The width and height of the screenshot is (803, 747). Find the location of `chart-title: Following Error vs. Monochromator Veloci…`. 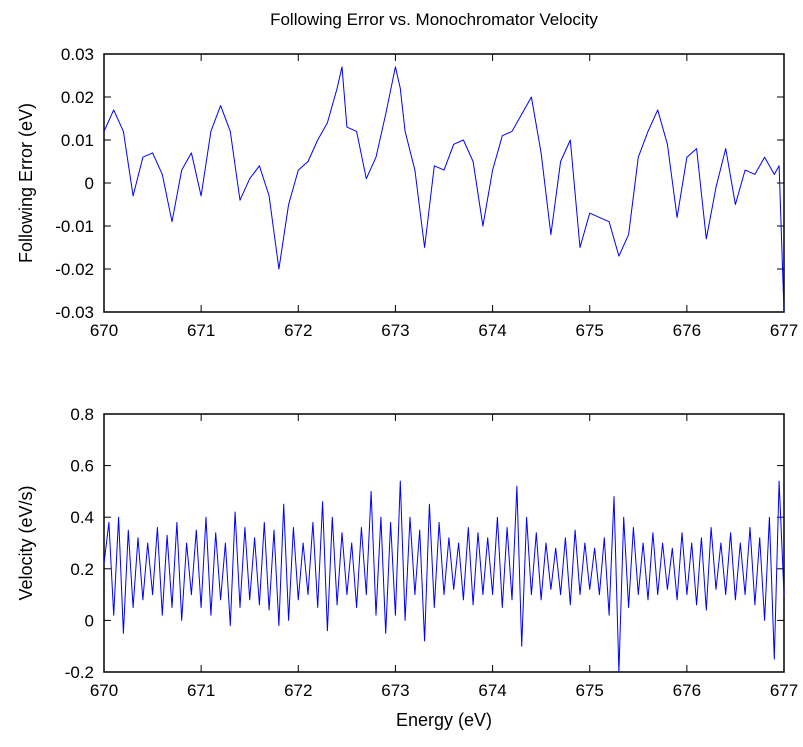

chart-title: Following Error vs. Monochromator Veloci… is located at coordinates (434, 19).